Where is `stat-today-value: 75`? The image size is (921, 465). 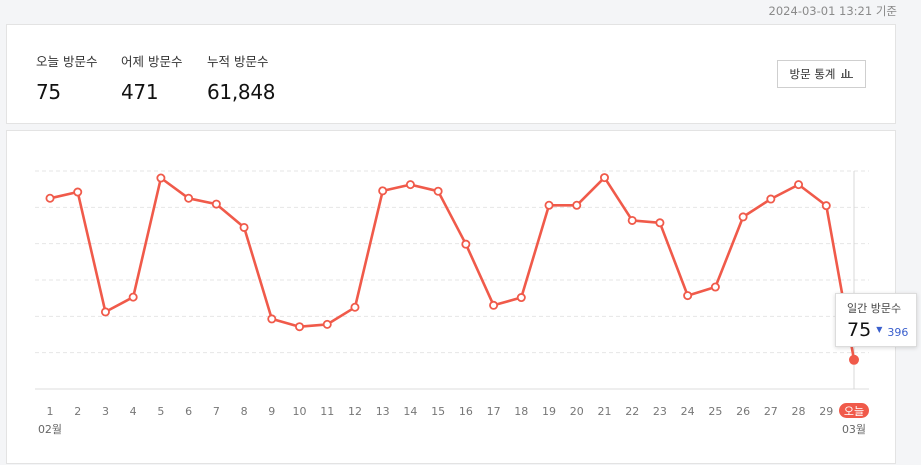 stat-today-value: 75 is located at coordinates (48, 92).